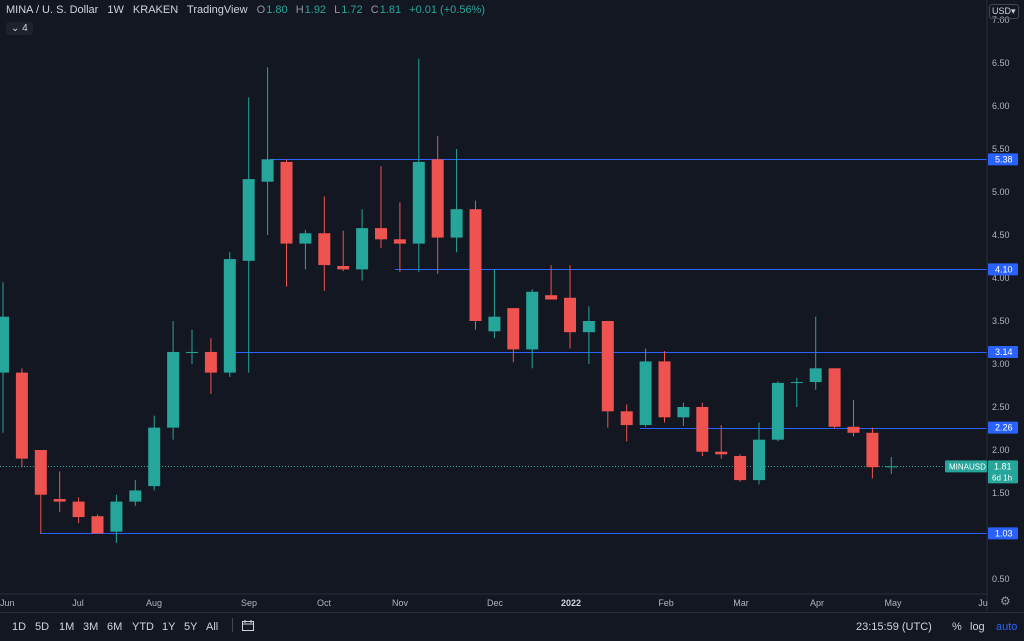  What do you see at coordinates (894, 627) in the screenshot?
I see `clock-label: 23:15:59 (UTC)` at bounding box center [894, 627].